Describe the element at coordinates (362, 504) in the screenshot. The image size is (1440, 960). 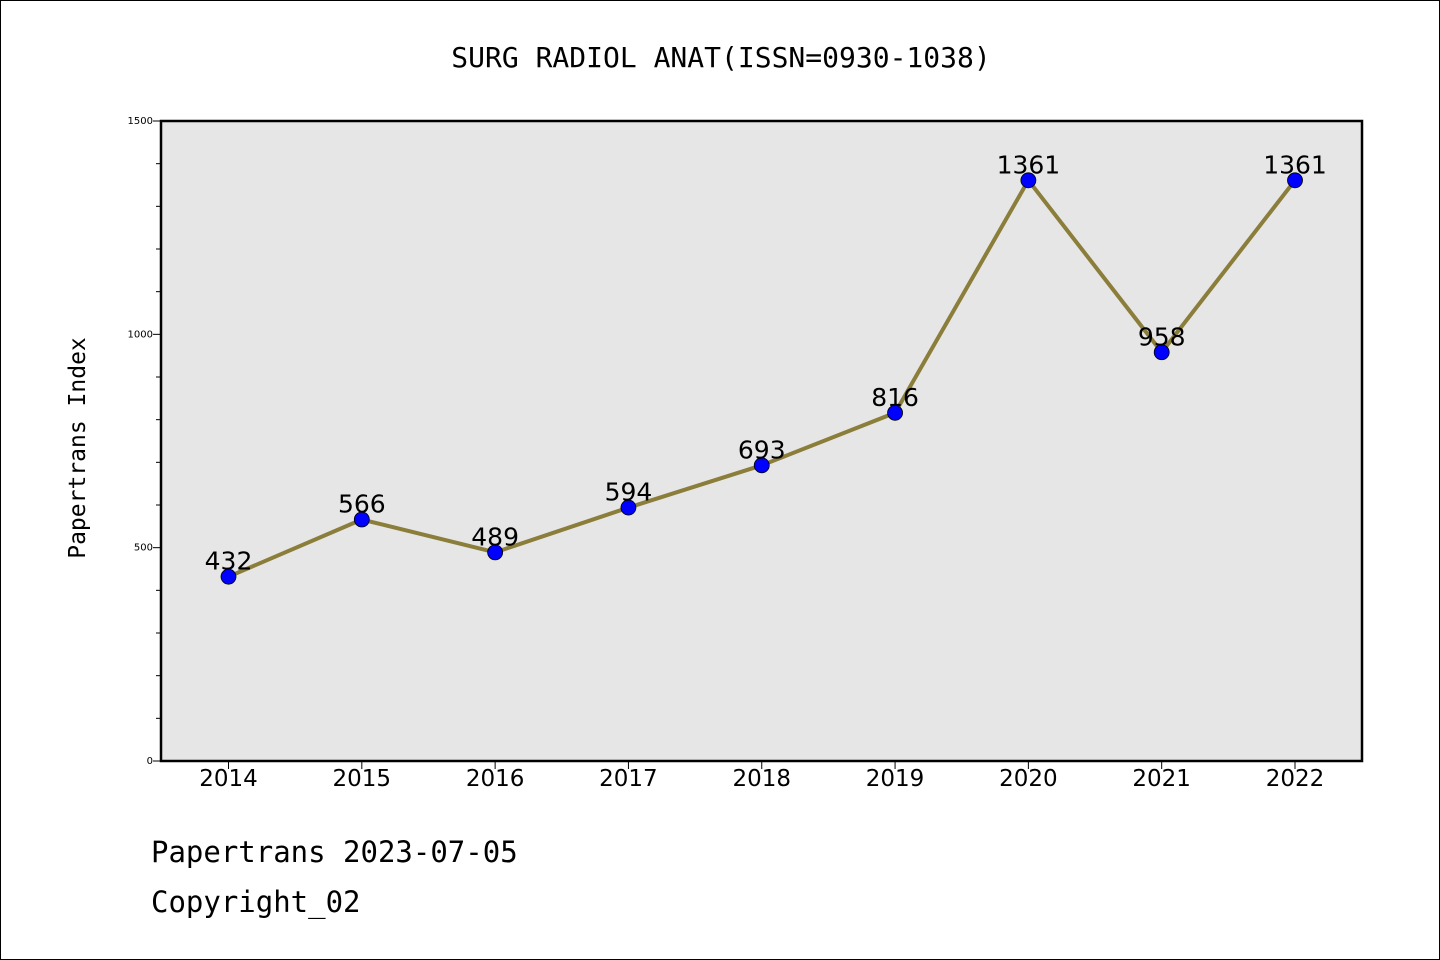
I see `data-label: 566` at that location.